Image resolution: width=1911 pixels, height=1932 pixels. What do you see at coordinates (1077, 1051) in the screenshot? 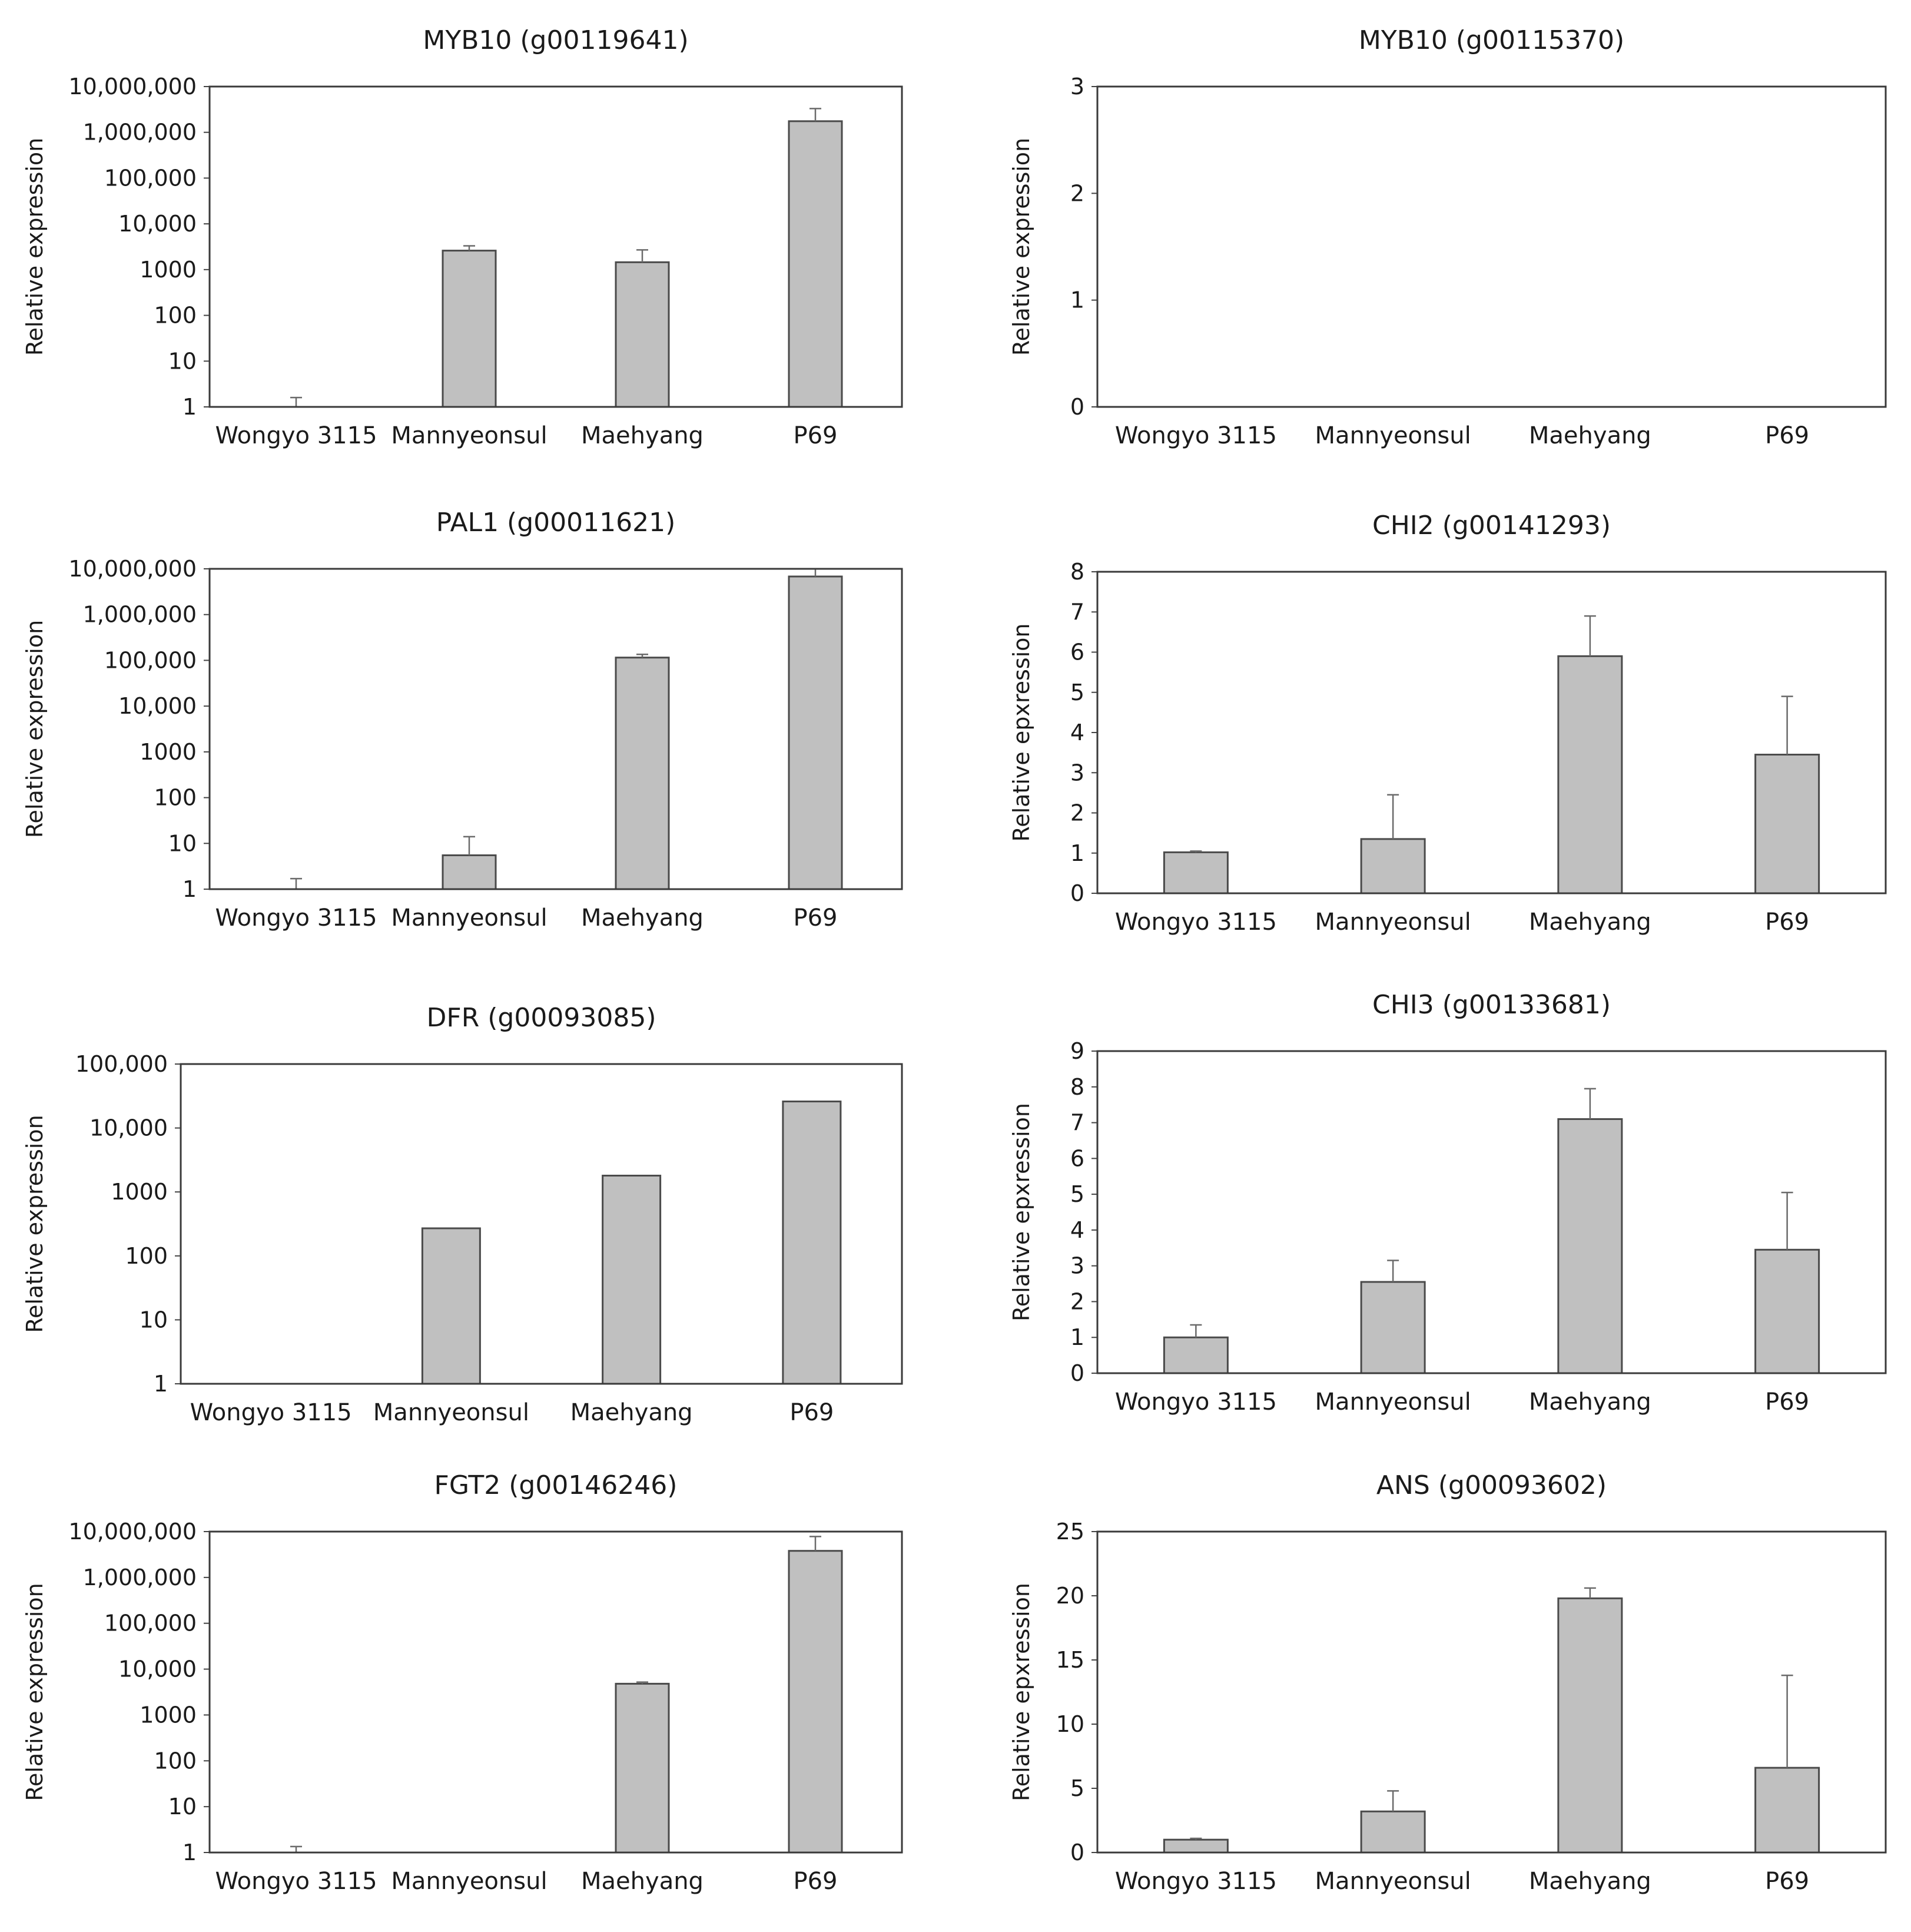
I see `y-tick-label: 9` at bounding box center [1077, 1051].